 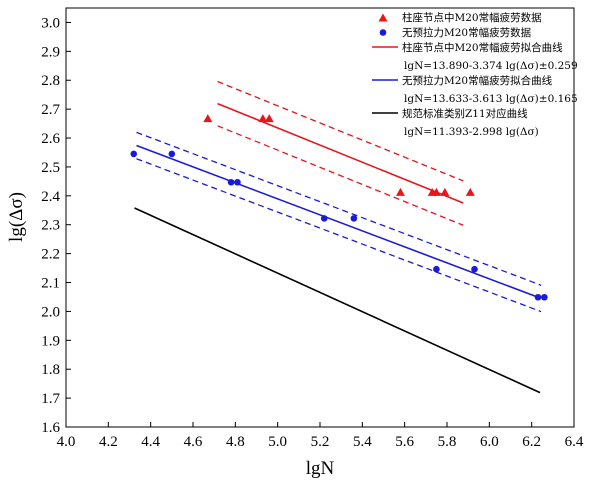 I want to click on x-tick-label: 6.2, so click(x=531, y=442).